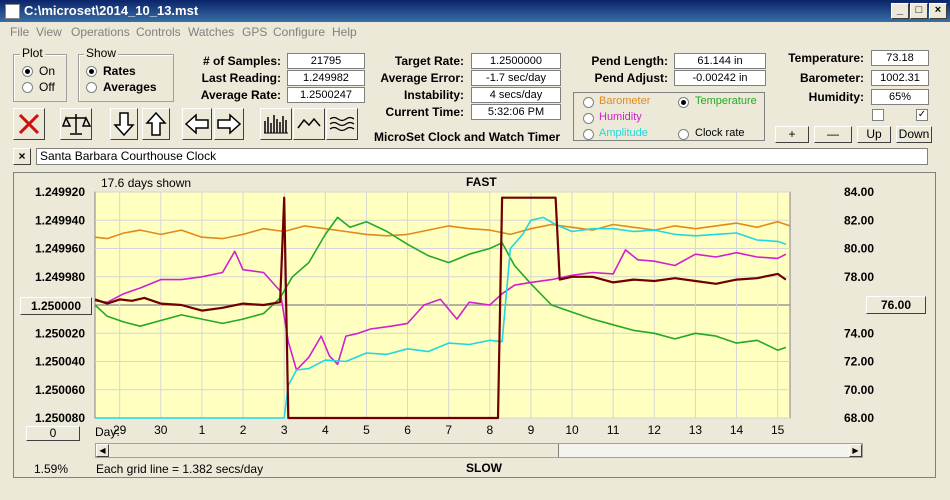 The height and width of the screenshot is (500, 950). What do you see at coordinates (100, 32) in the screenshot?
I see `menu-operations: Operations` at bounding box center [100, 32].